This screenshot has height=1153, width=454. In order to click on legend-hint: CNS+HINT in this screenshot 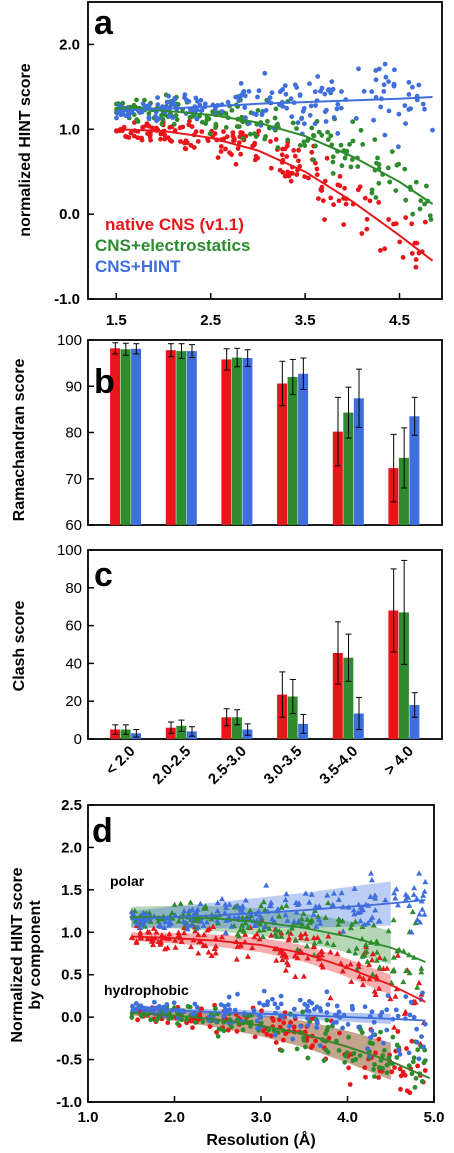, I will do `click(138, 266)`.